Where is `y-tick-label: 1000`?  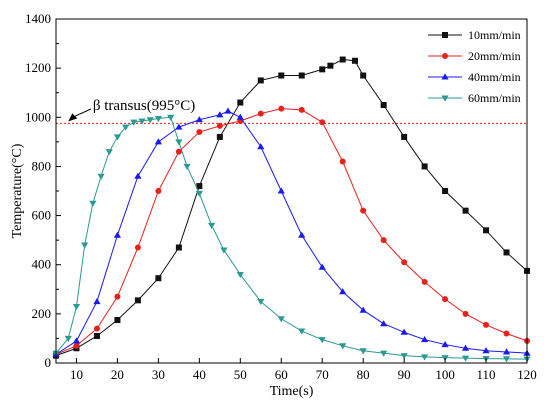
y-tick-label: 1000 is located at coordinates (38, 116).